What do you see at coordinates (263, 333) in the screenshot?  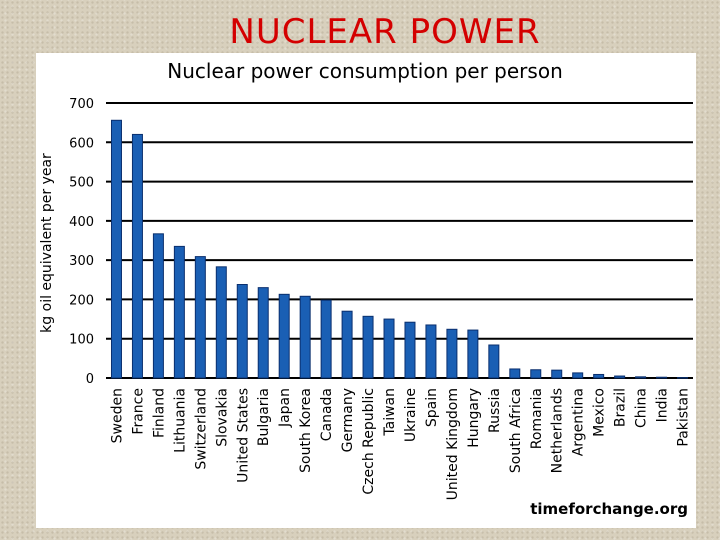 I see `bar-bulgaria` at bounding box center [263, 333].